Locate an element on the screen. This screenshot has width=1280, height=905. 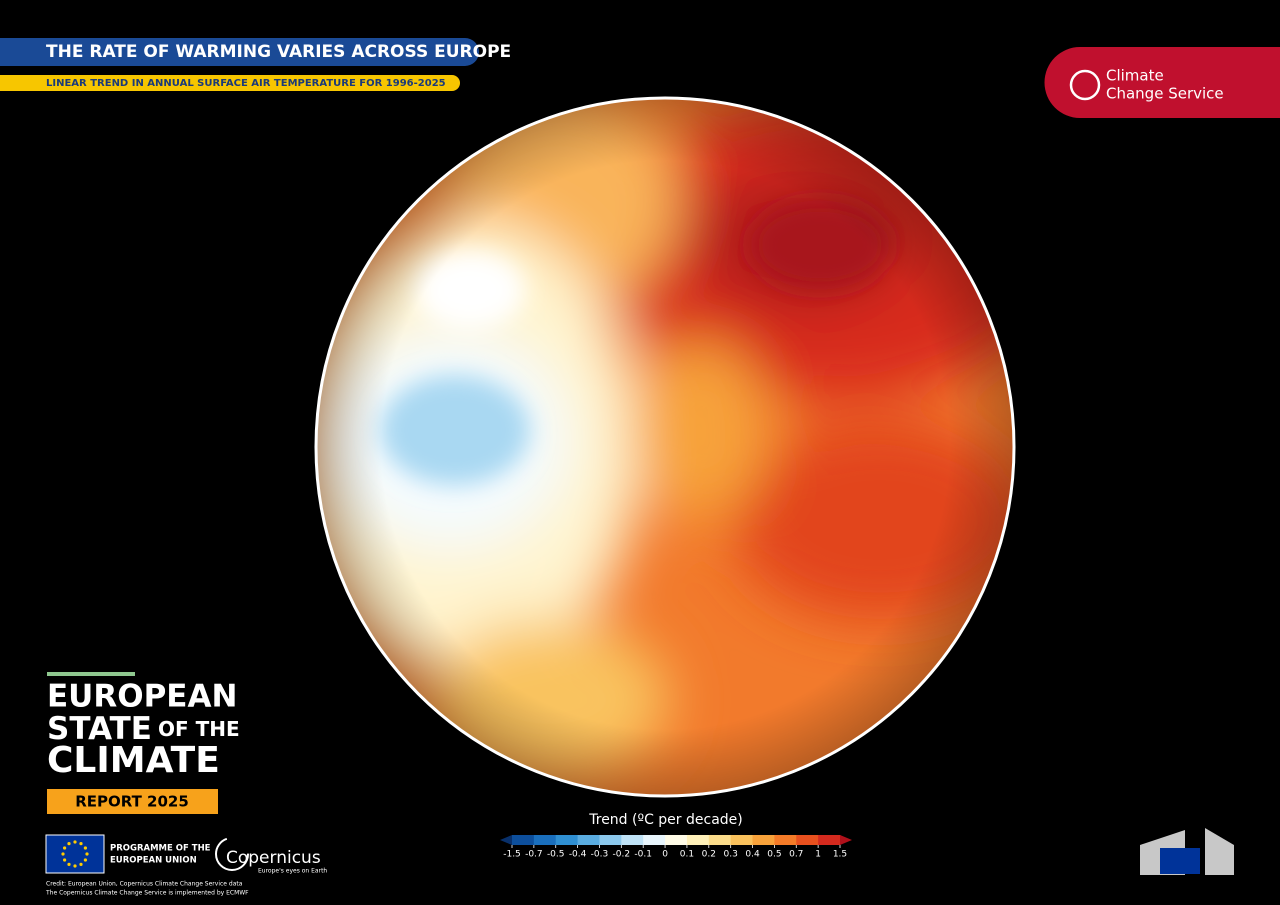
report-line3: CLIMATE is located at coordinates (133, 760).